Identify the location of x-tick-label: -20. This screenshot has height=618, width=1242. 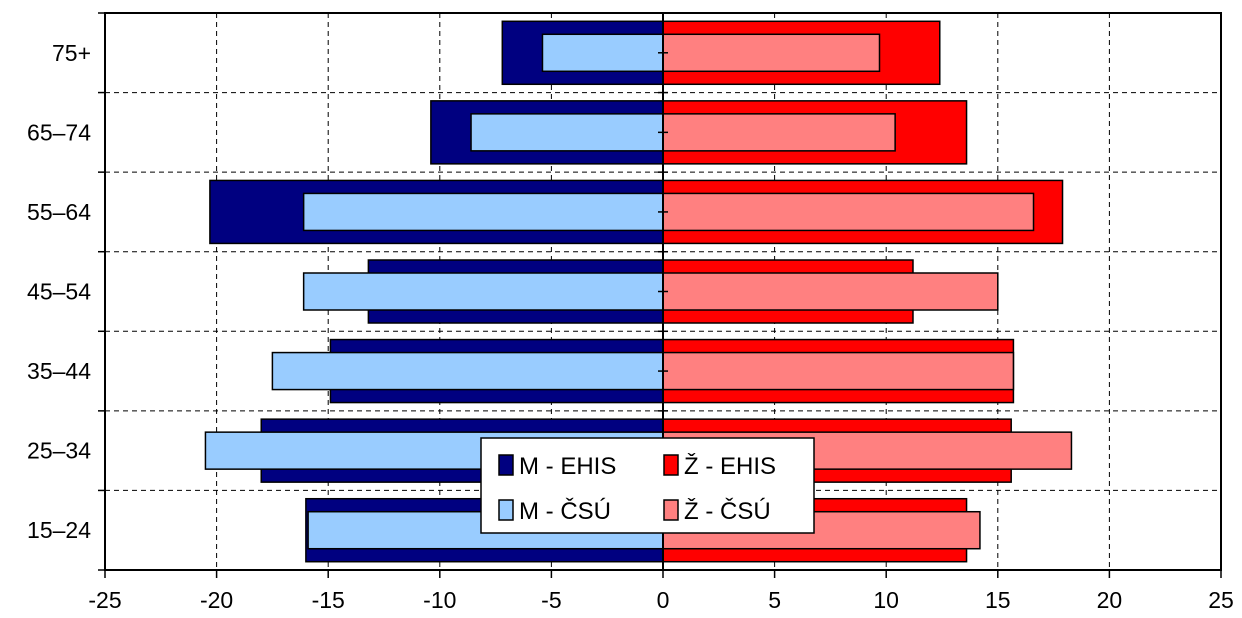
(216, 600).